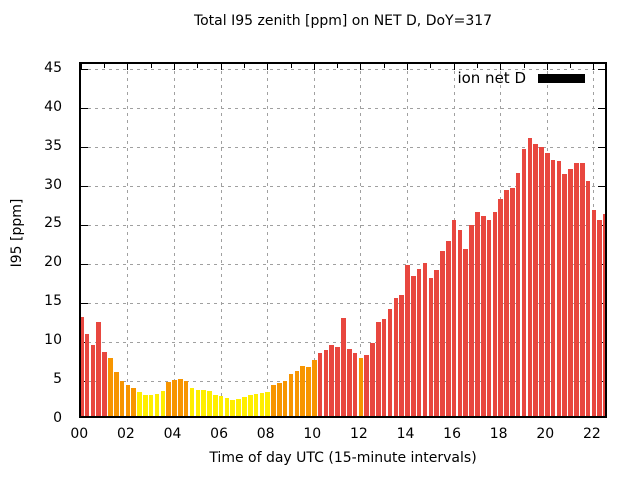 This screenshot has width=640, height=480. I want to click on x-tick-label: 10, so click(312, 434).